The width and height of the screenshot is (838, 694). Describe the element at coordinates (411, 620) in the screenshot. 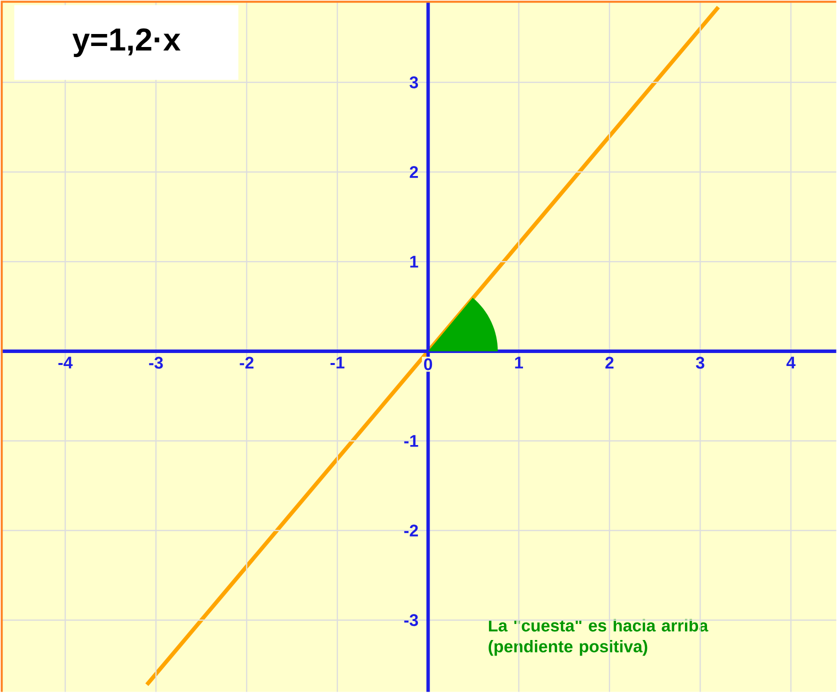

I see `y-tick-label: -3` at that location.